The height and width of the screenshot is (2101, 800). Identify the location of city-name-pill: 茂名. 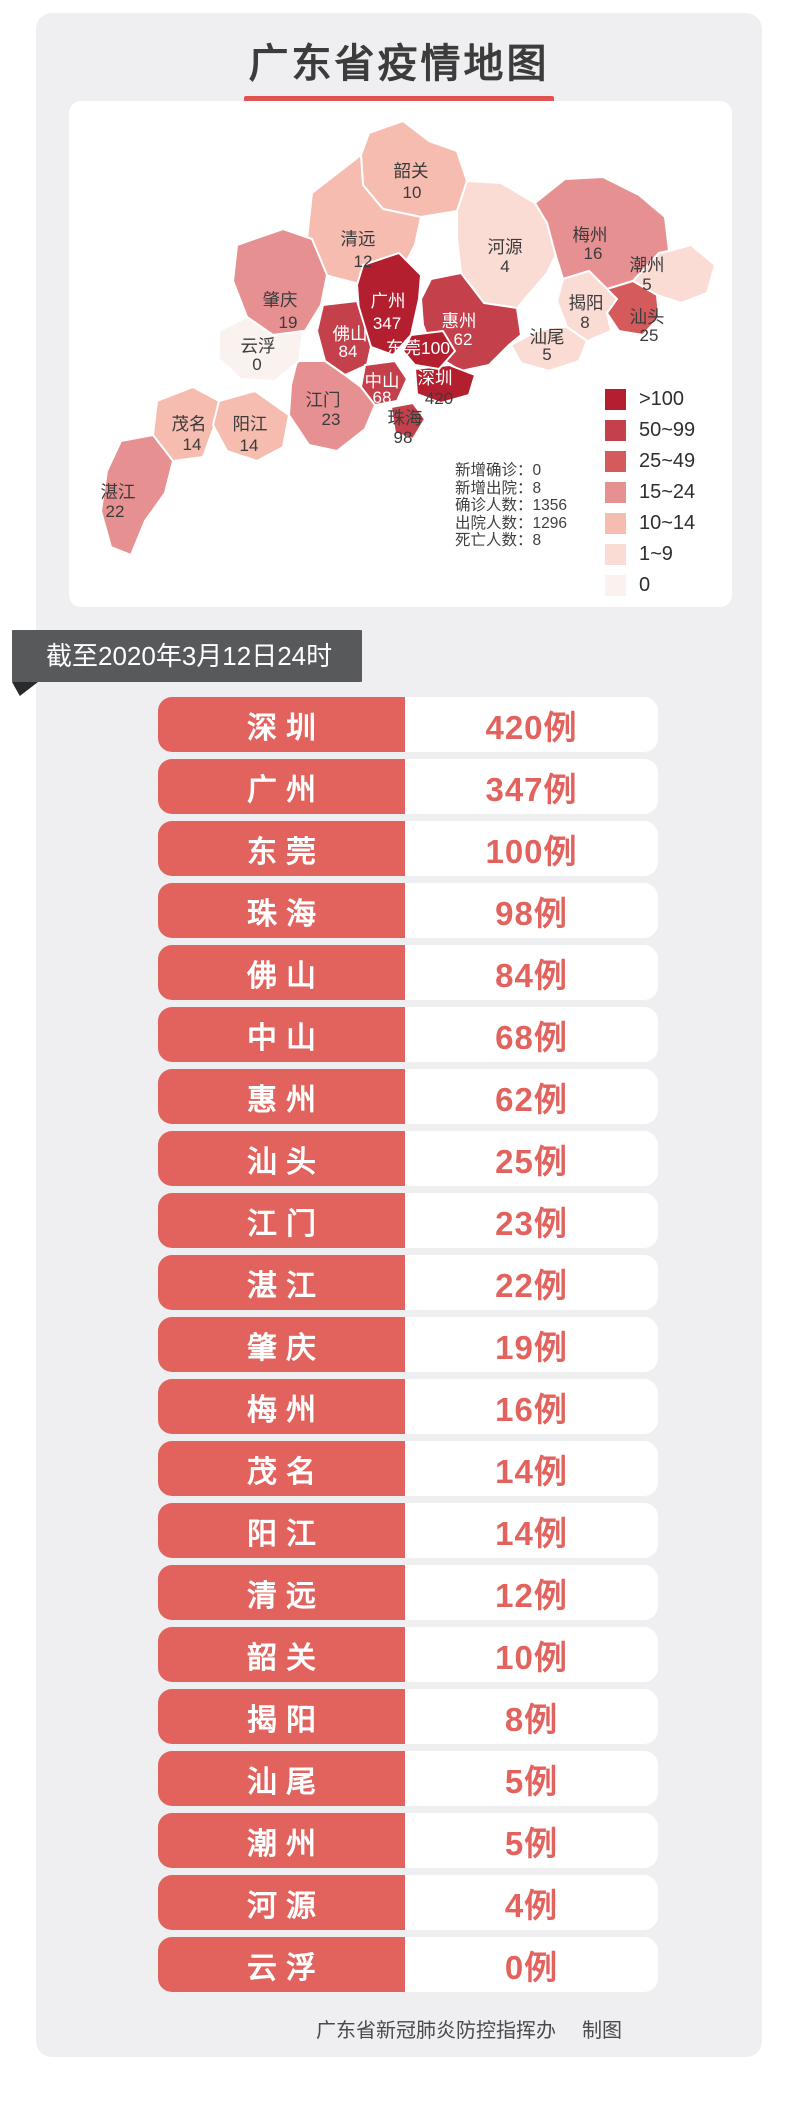
(281, 1468).